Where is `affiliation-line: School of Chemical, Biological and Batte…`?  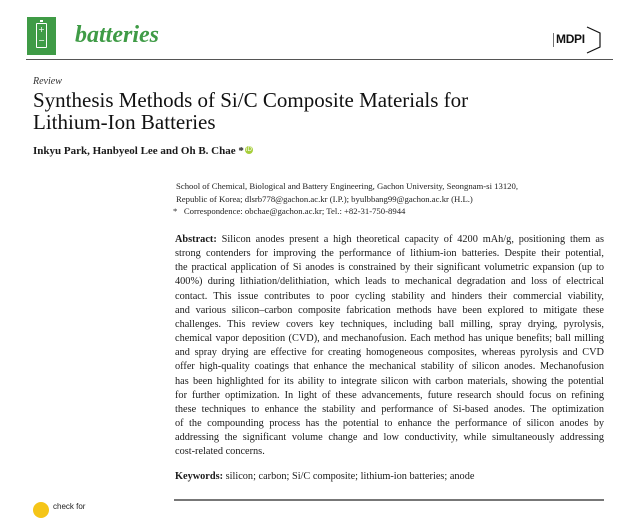
affiliation-line: School of Chemical, Biological and Batte… is located at coordinates (347, 186).